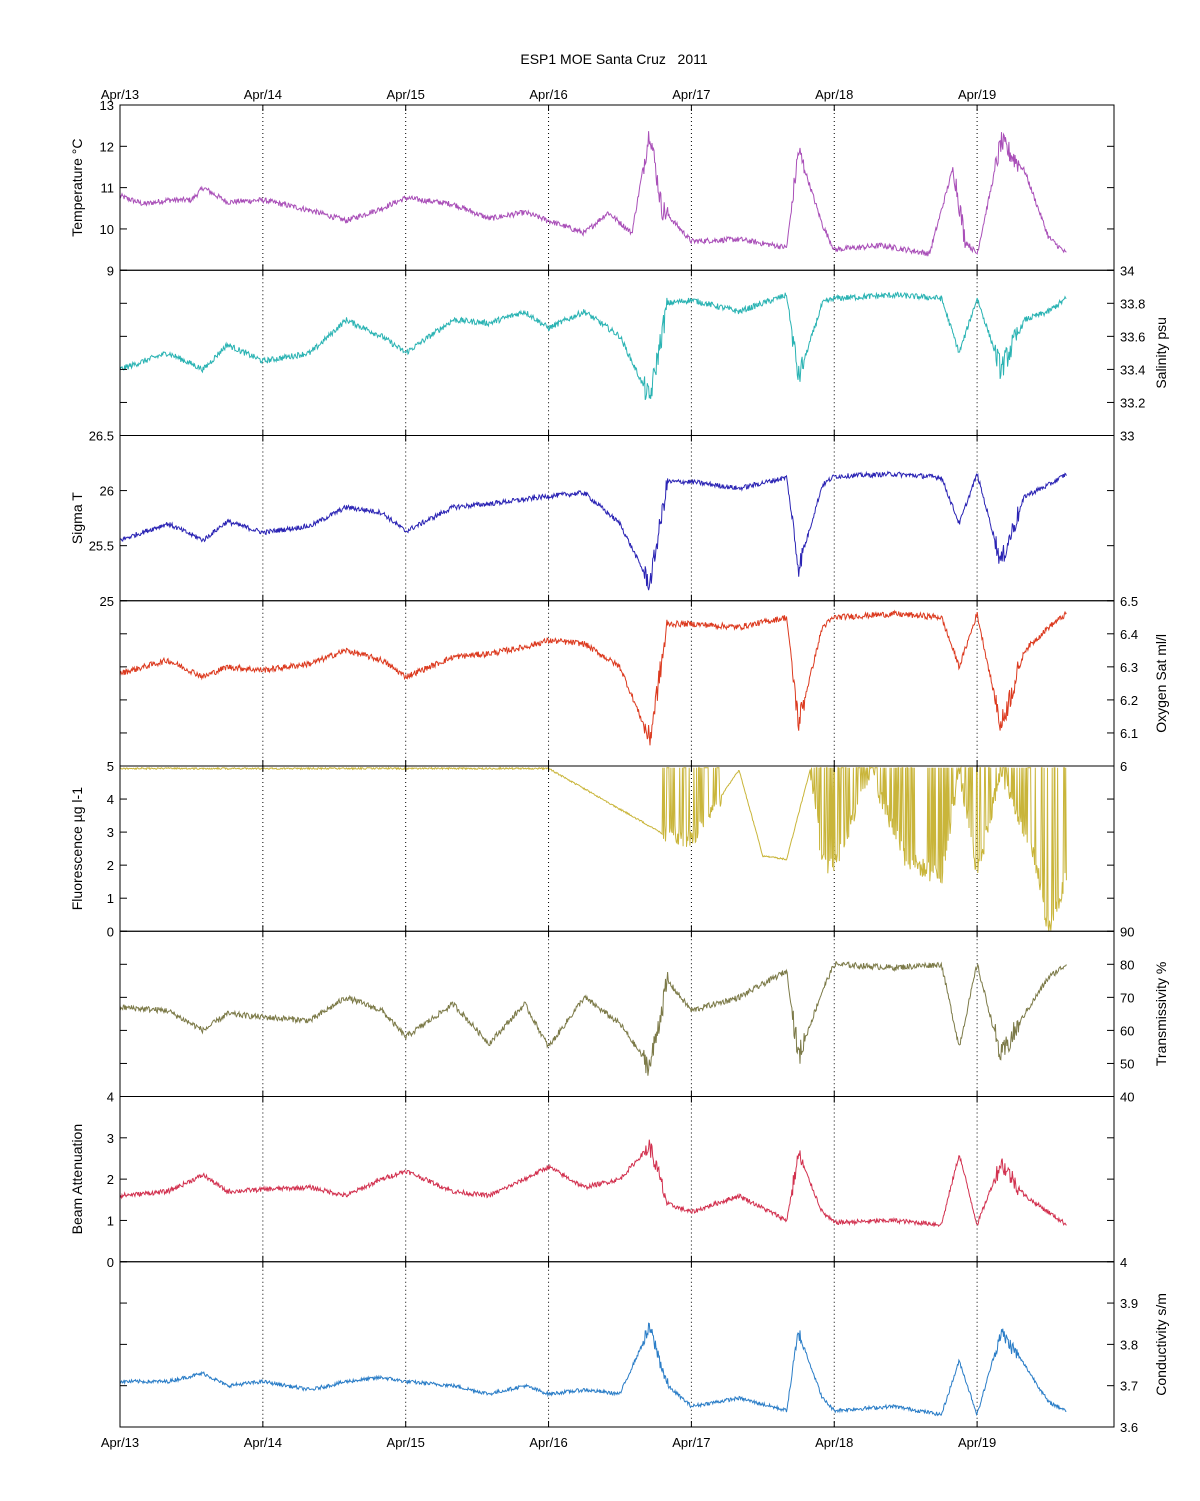 This screenshot has width=1200, height=1501. I want to click on y-axis-label-transmissivity: Transmissivity %, so click(1161, 1014).